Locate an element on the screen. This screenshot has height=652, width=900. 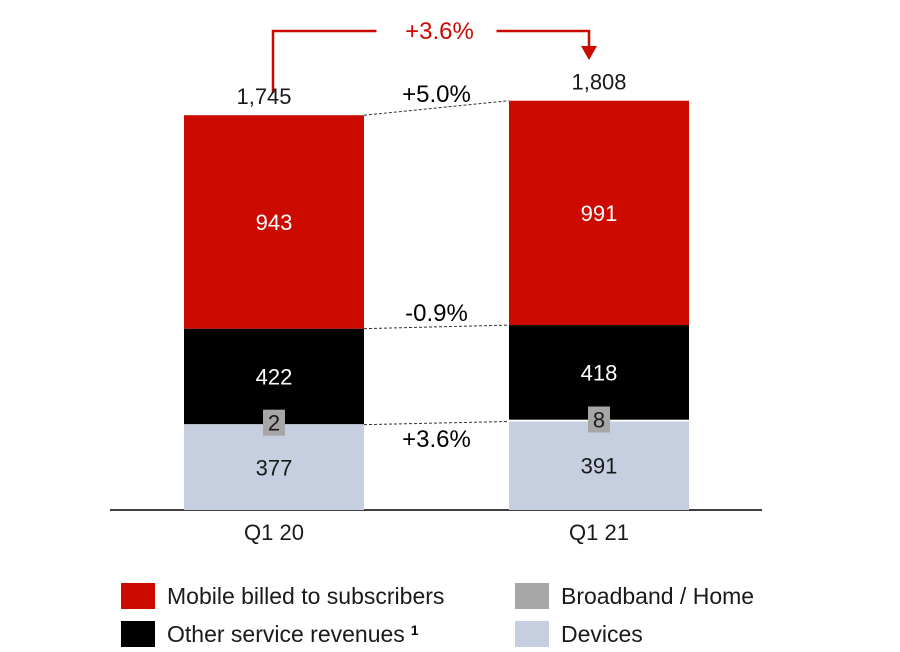
connector-line-other-service-revenues is located at coordinates (436, 327).